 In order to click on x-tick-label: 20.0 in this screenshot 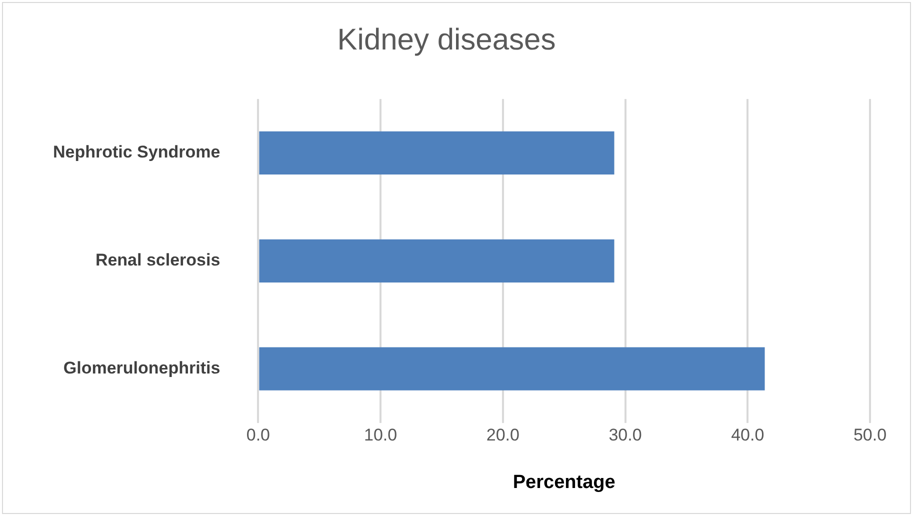, I will do `click(503, 435)`.